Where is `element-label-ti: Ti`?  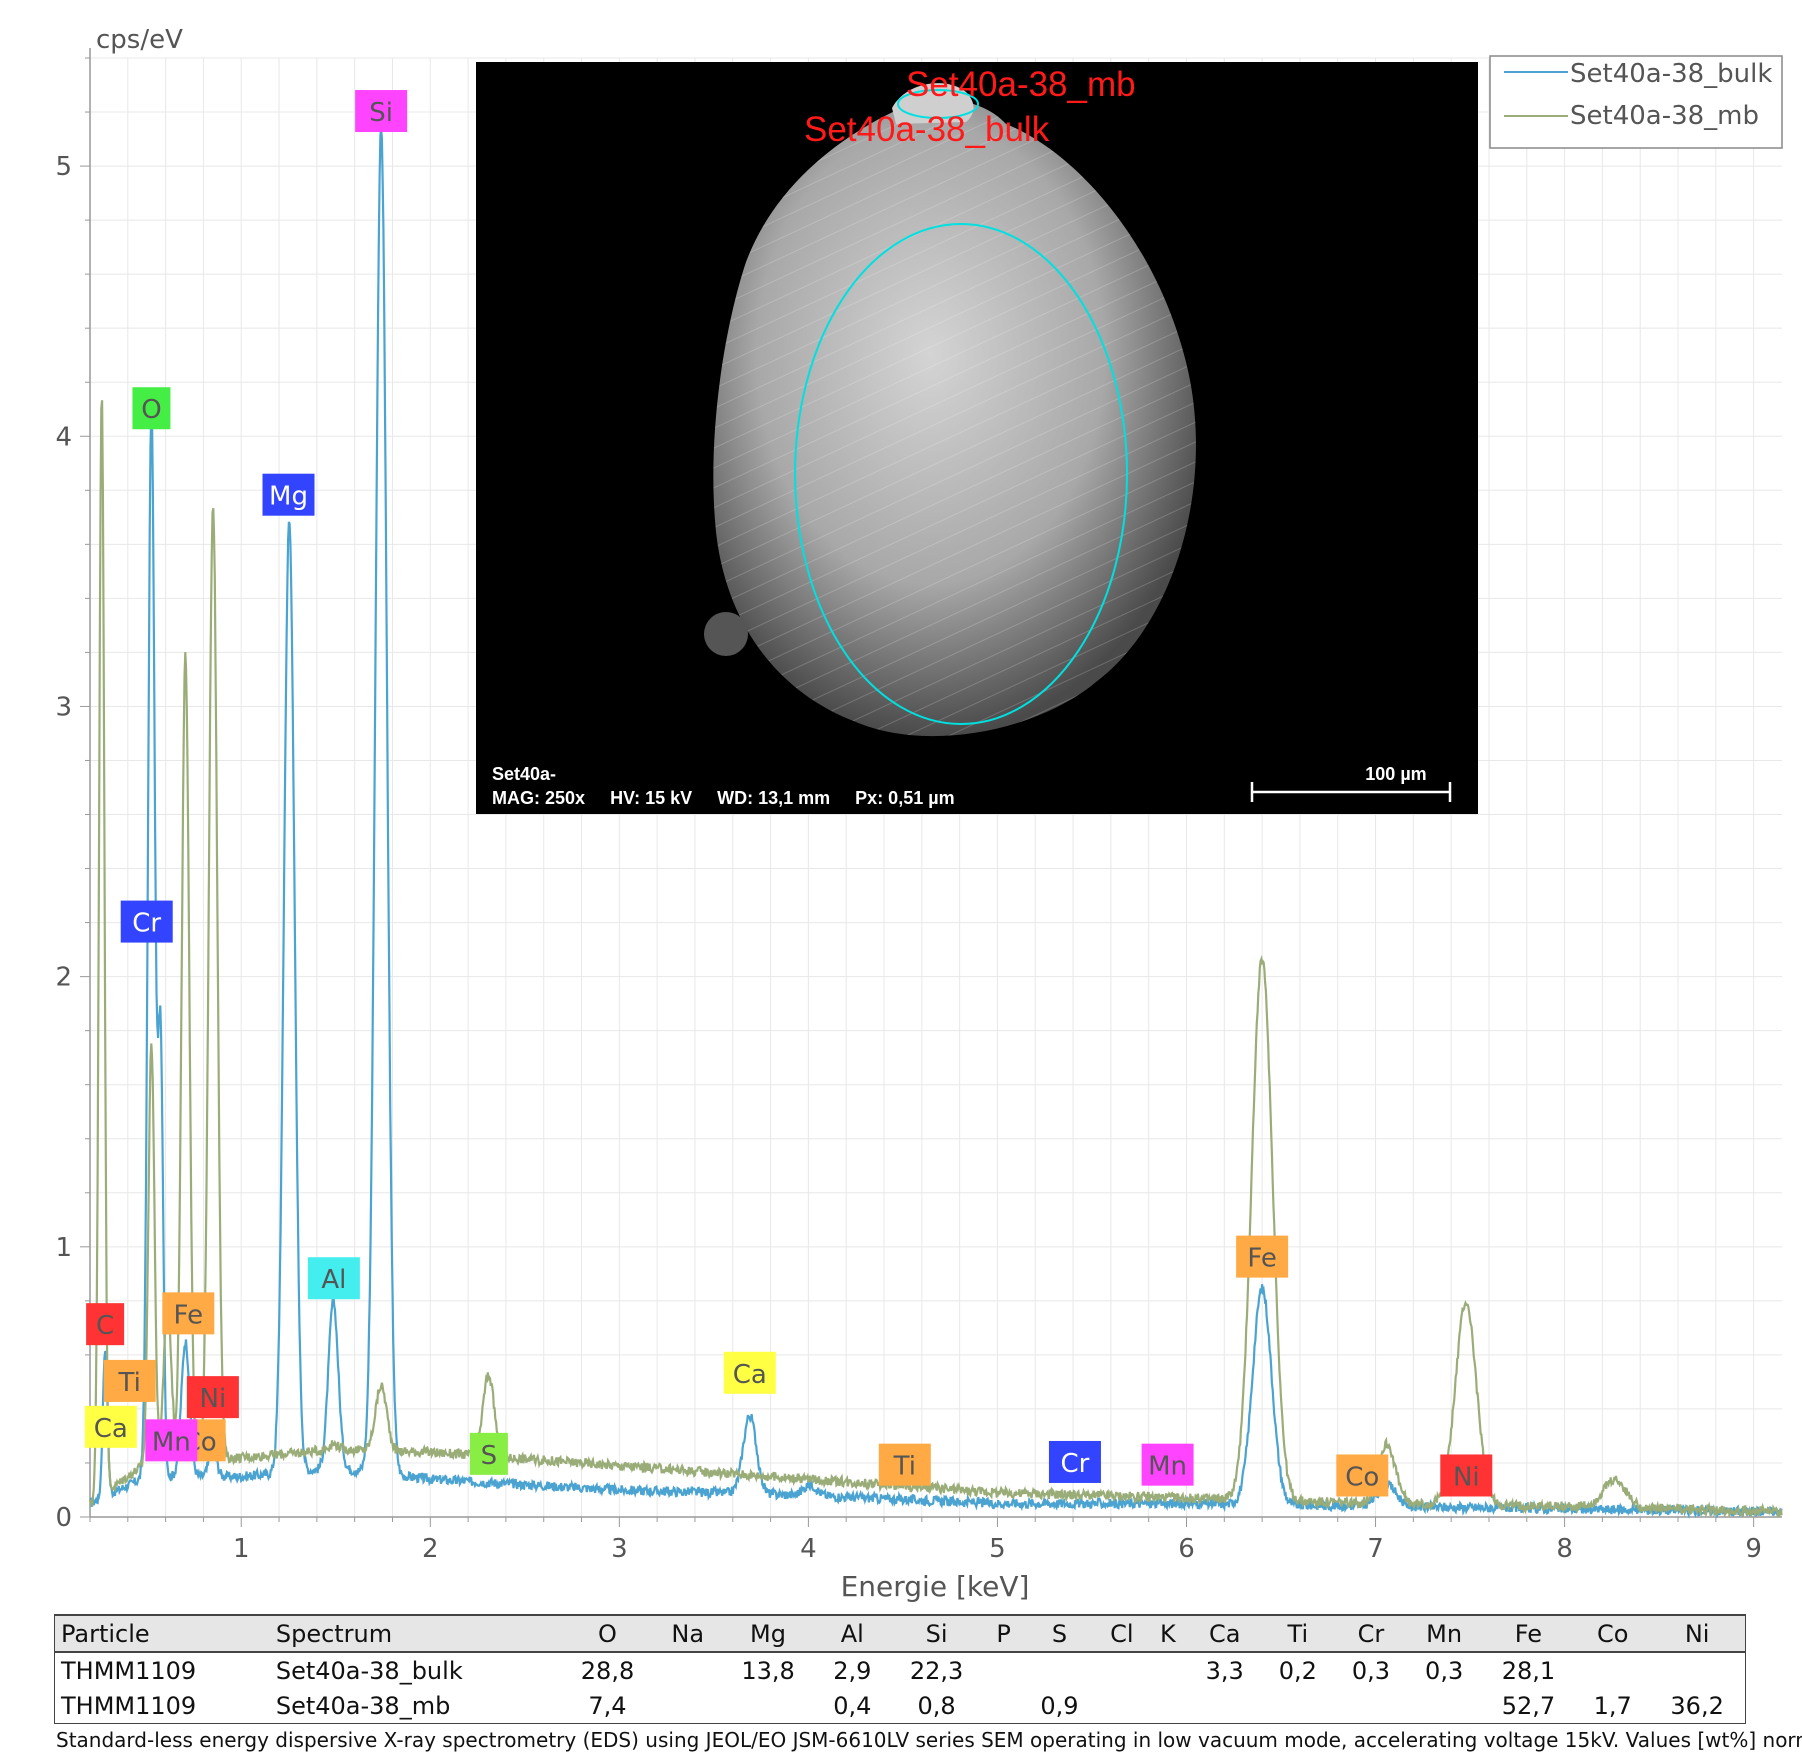 element-label-ti: Ti is located at coordinates (904, 1464).